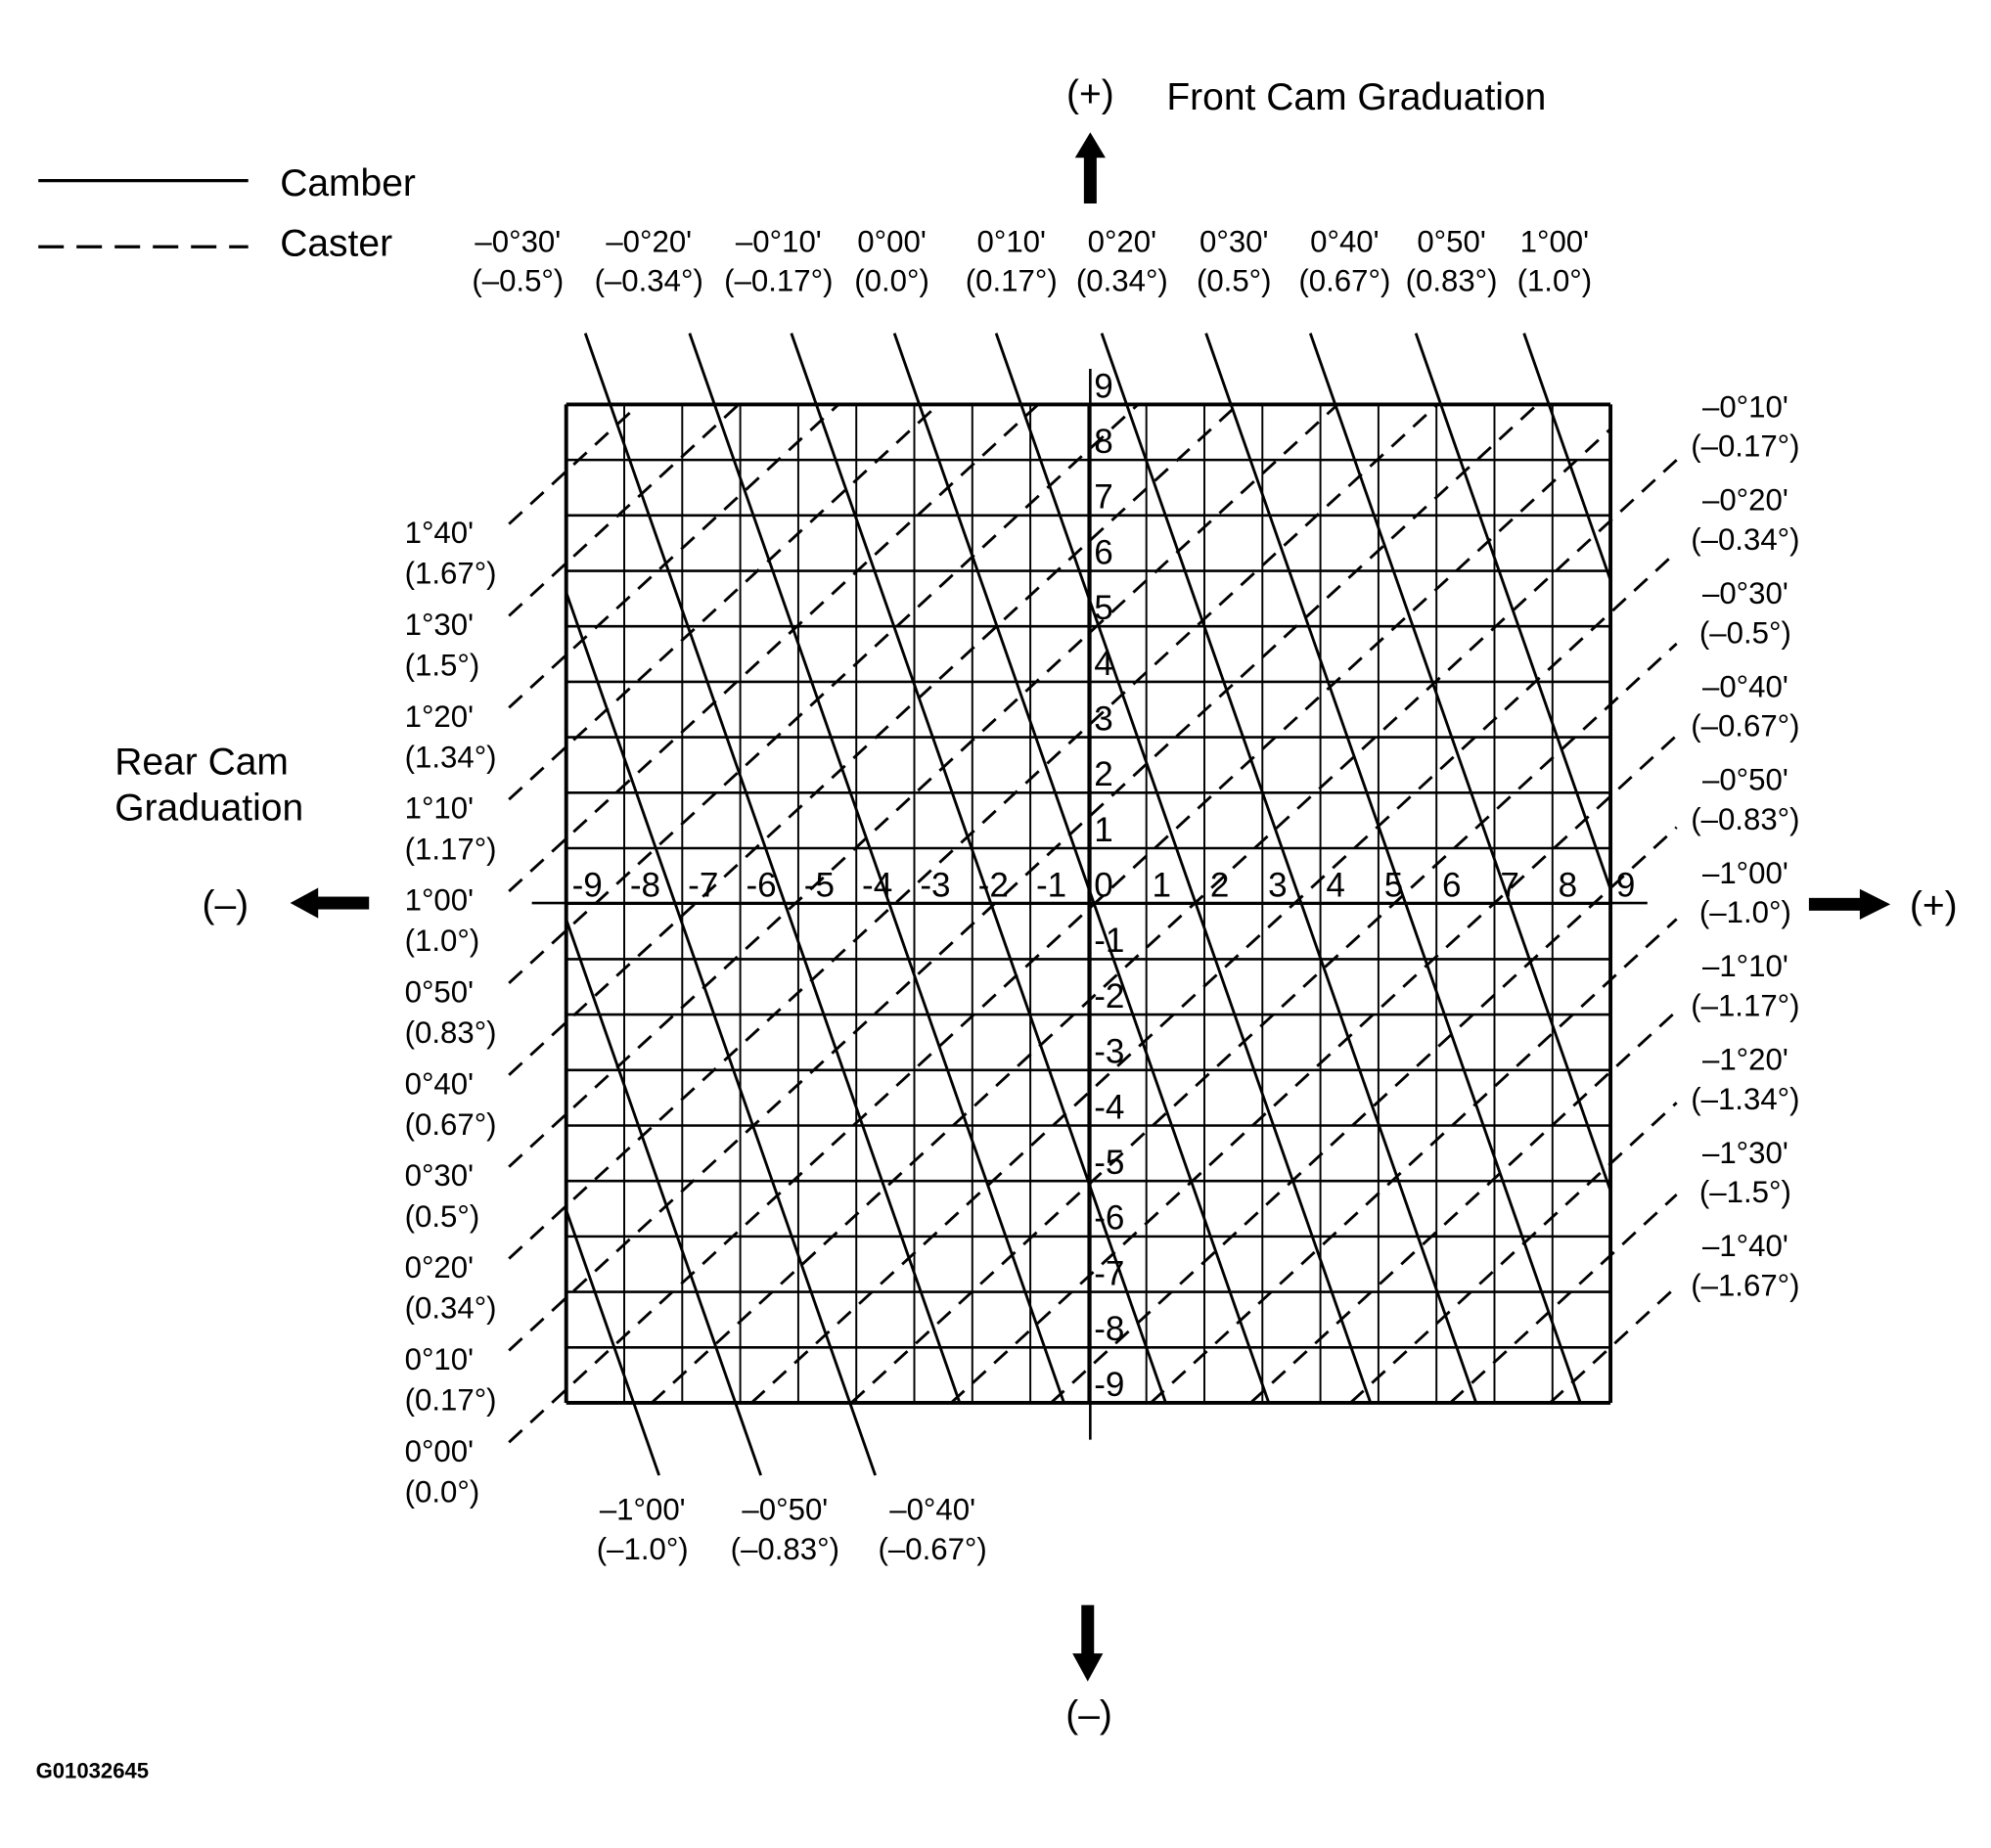 The image size is (1991, 1848). Describe the element at coordinates (1745, 593) in the screenshot. I see `caster-right-label: –0°30'` at that location.